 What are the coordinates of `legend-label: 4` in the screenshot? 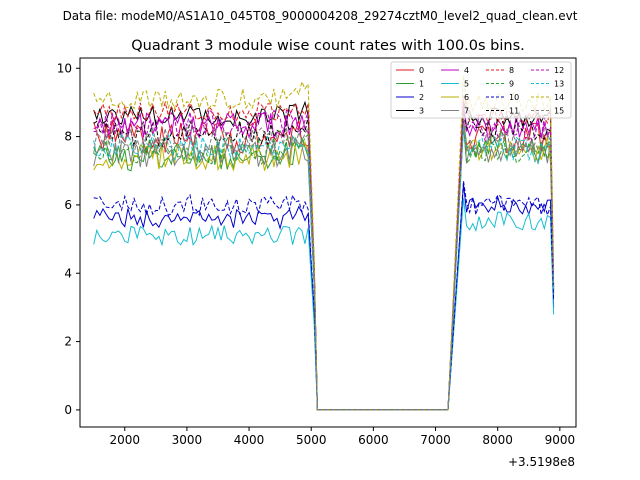 It's located at (466, 70).